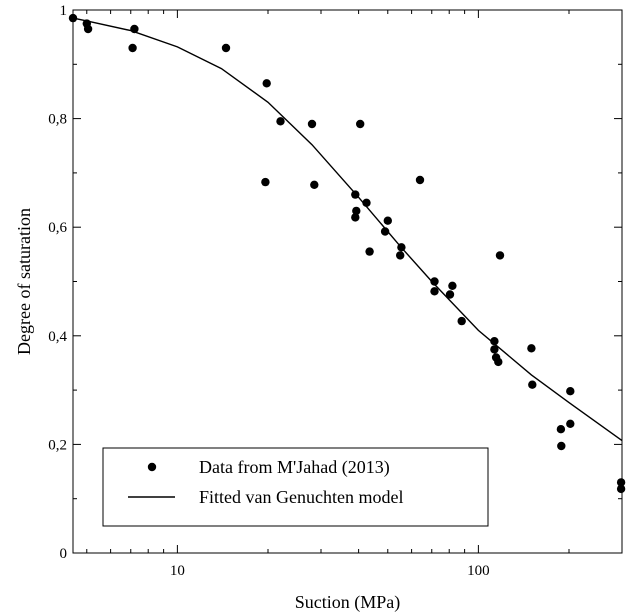 The width and height of the screenshot is (634, 614). What do you see at coordinates (64, 11) in the screenshot?
I see `y-tick-label: 1` at bounding box center [64, 11].